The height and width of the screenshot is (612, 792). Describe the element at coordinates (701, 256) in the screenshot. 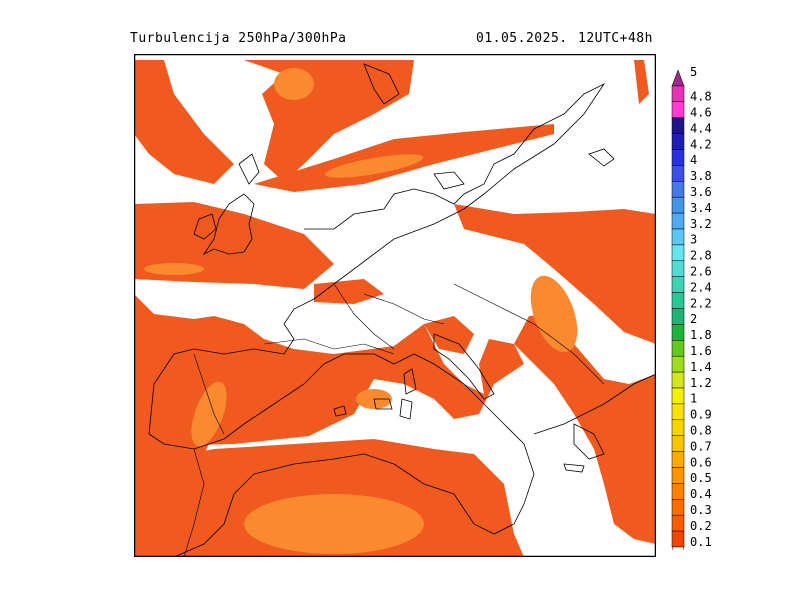

I see `legend-label: 2.8` at that location.